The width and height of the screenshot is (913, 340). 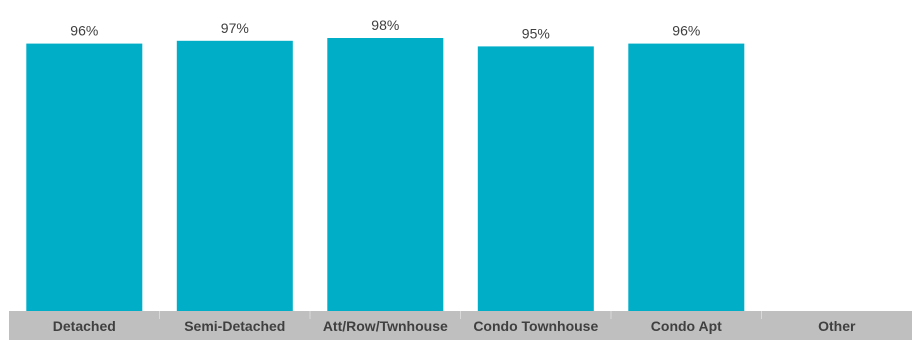 I want to click on category-label-detached: Detached, so click(x=84, y=326).